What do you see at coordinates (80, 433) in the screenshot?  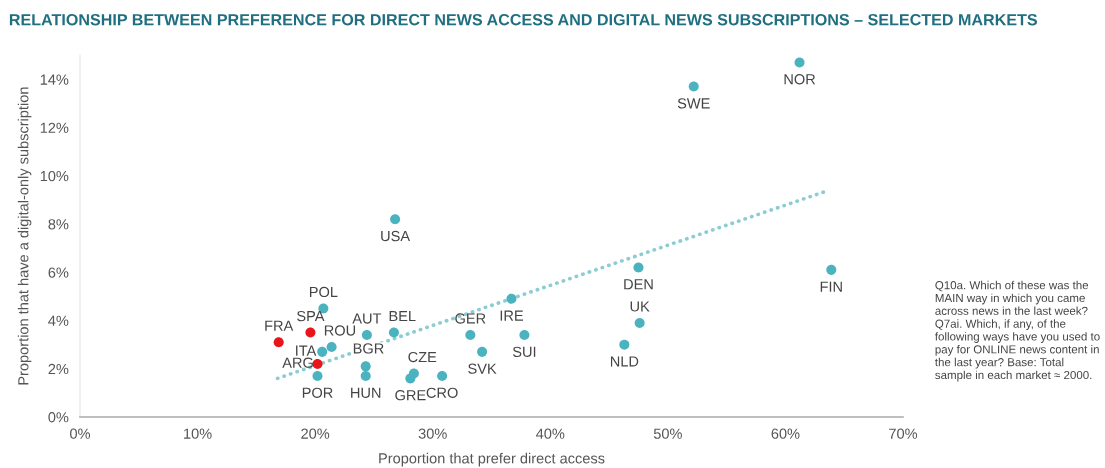 I see `x-tick-label: 0%` at bounding box center [80, 433].